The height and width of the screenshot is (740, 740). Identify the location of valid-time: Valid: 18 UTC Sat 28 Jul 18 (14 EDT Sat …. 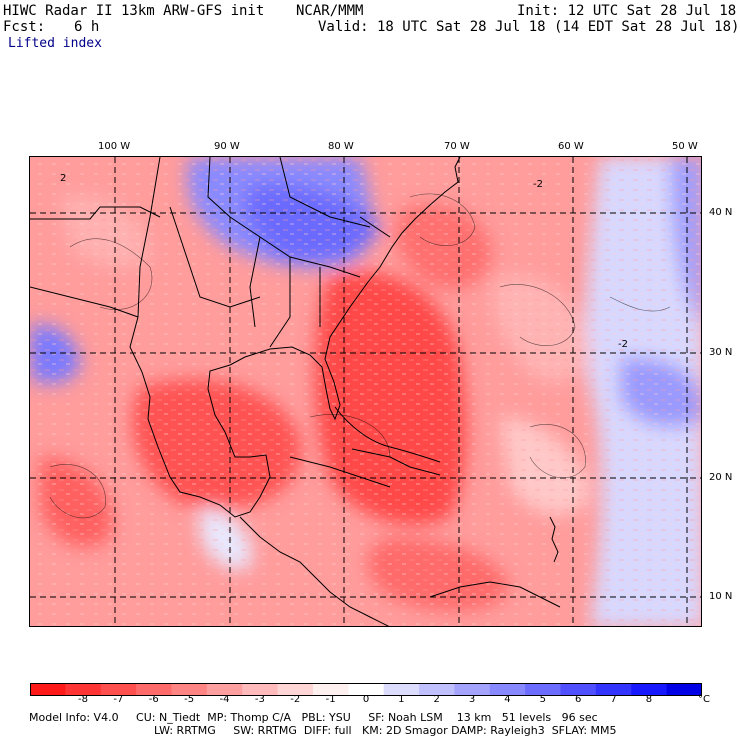
(529, 27).